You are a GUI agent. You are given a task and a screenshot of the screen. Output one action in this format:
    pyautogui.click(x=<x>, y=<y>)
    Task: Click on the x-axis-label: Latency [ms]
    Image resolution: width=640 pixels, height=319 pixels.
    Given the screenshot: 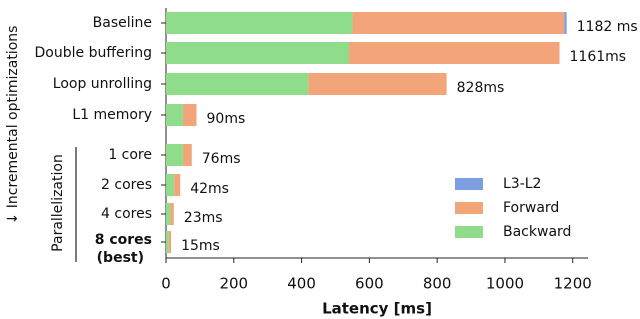 What is the action you would take?
    pyautogui.click(x=377, y=309)
    